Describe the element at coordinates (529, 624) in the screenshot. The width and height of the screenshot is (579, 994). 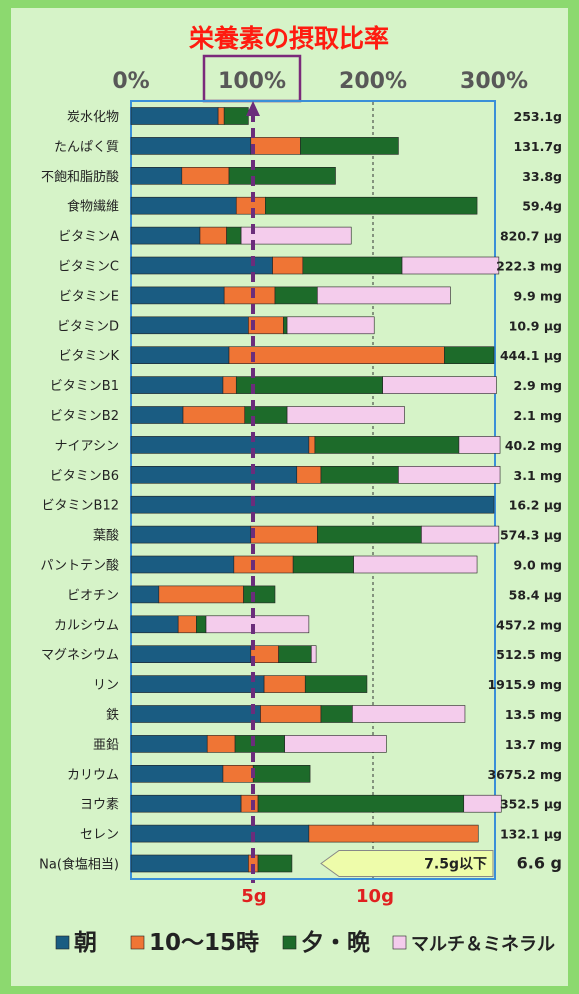
I see `total-amount-label: 457.2 mg` at that location.